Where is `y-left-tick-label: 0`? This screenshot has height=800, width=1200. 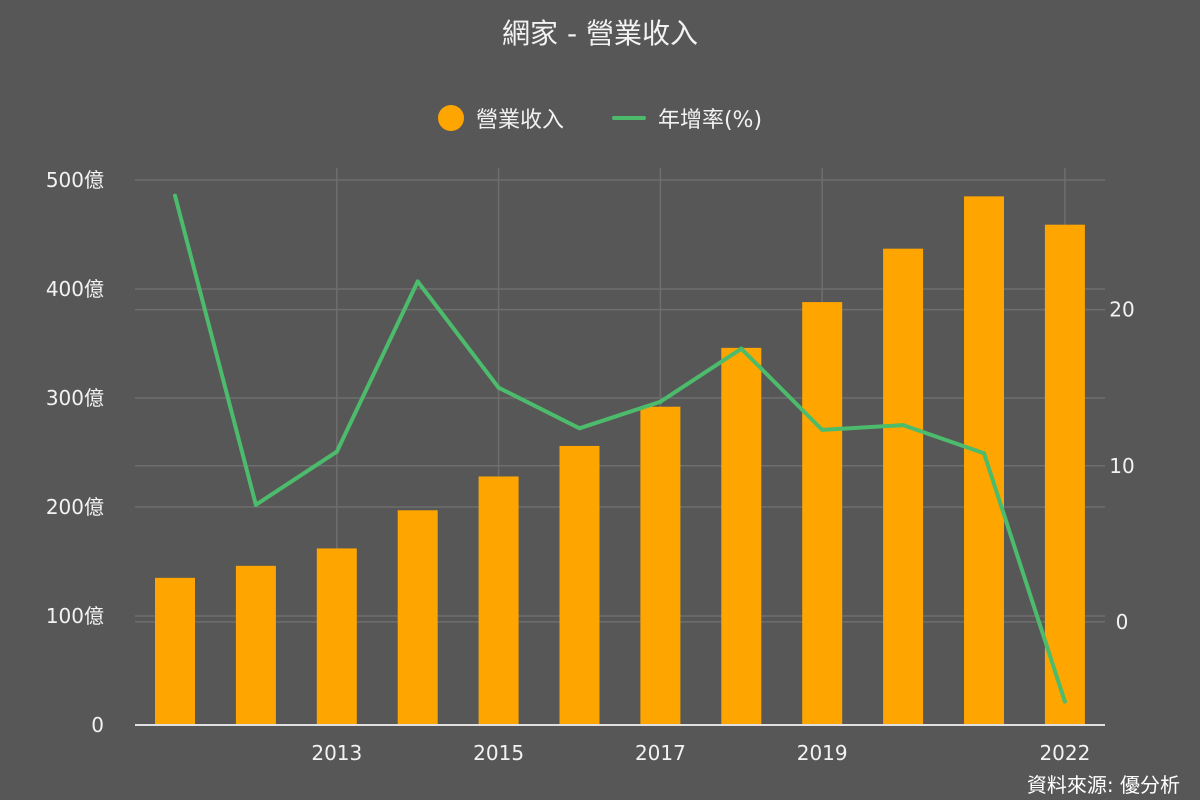
y-left-tick-label: 0 is located at coordinates (97, 725).